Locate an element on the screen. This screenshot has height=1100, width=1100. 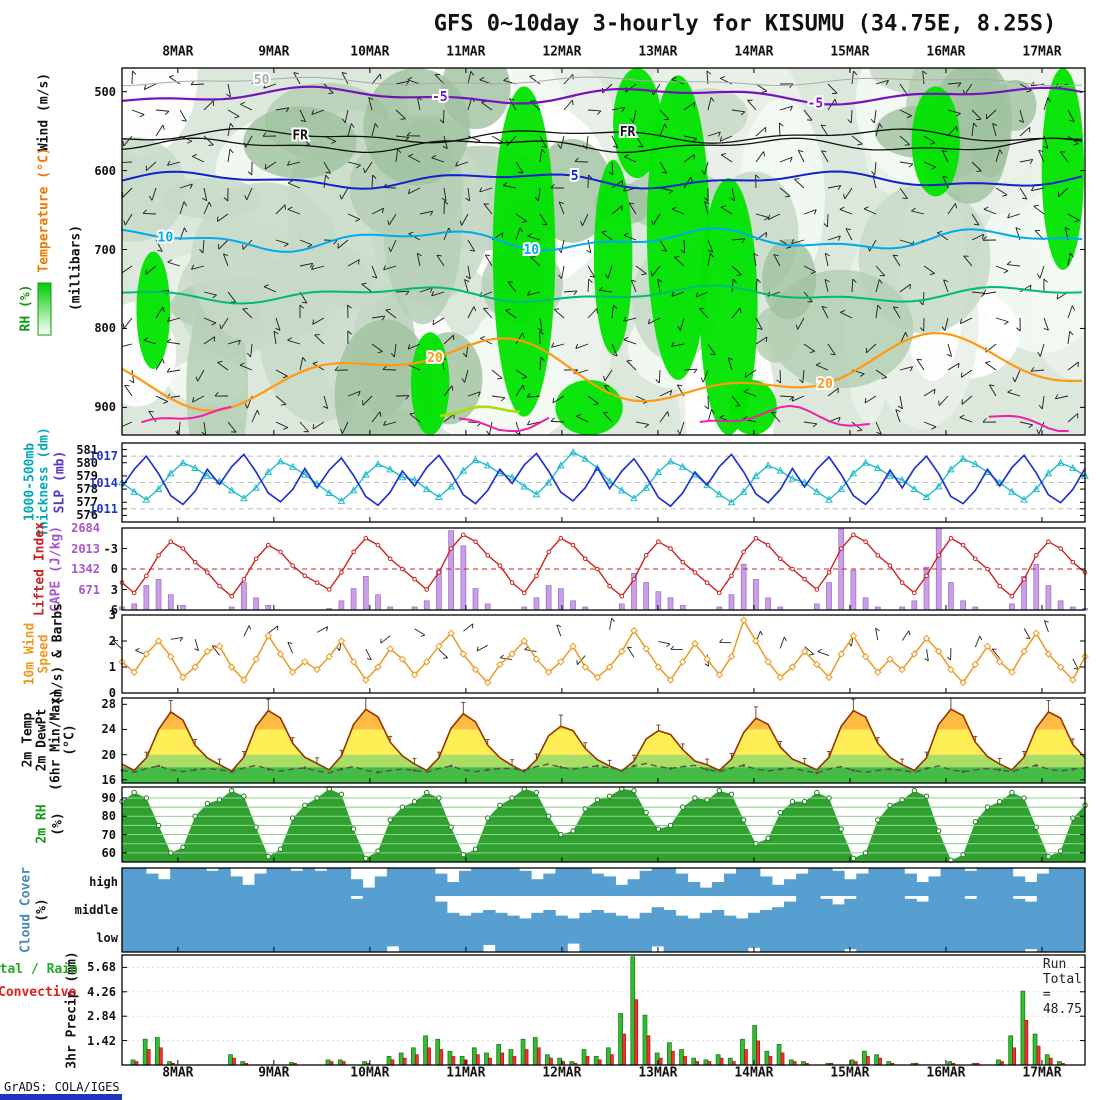
contour-label: 10 is located at coordinates (166, 238).